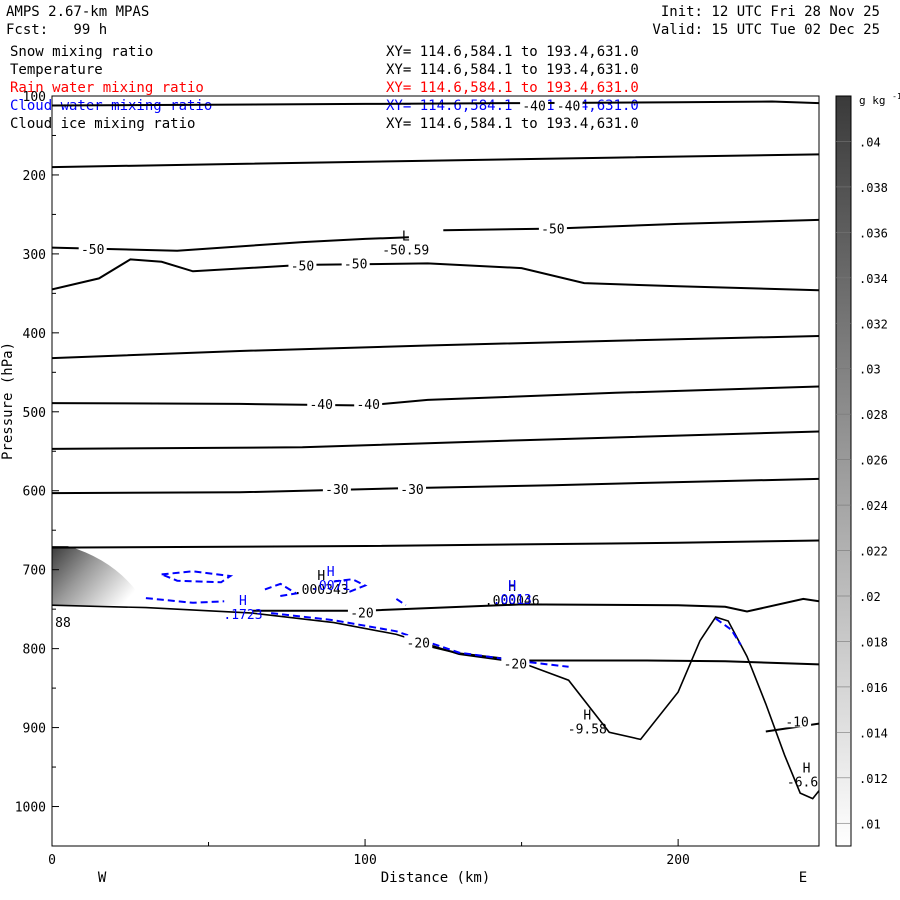 Image resolution: width=900 pixels, height=900 pixels. I want to click on x-tick-label: 0, so click(52, 860).